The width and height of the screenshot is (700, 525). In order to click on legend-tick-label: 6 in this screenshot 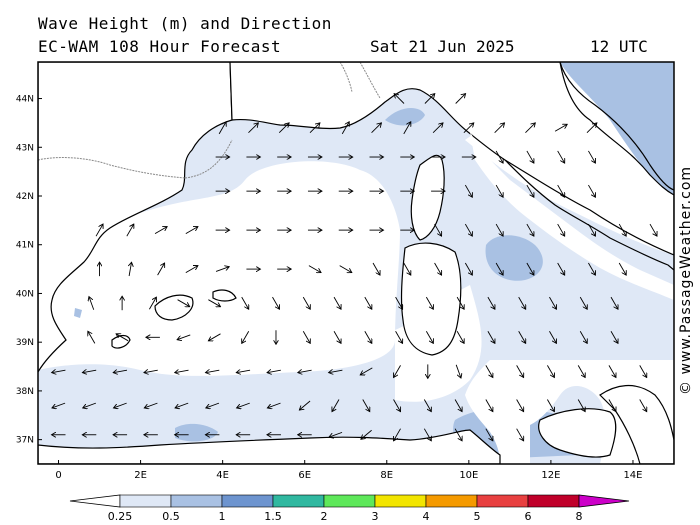, I will do `click(528, 516)`.